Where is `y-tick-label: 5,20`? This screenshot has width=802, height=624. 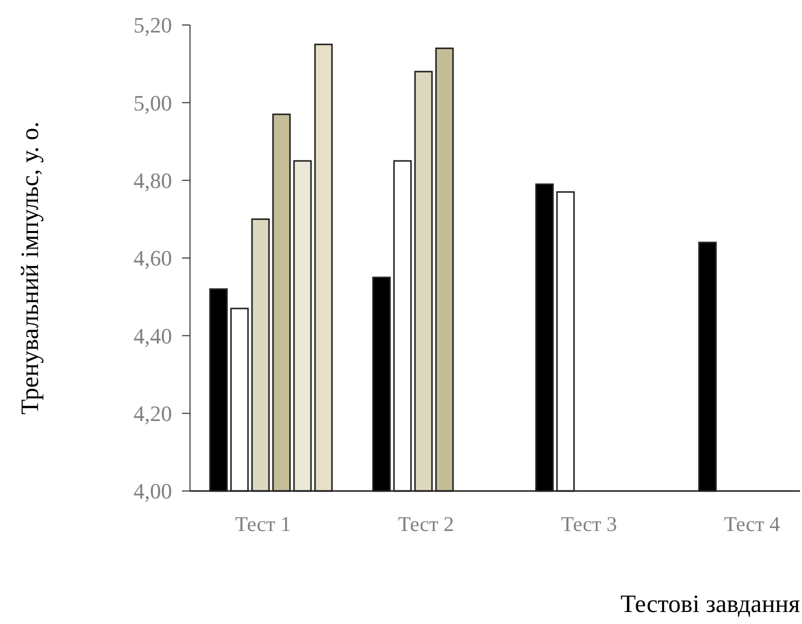 y-tick-label: 5,20 is located at coordinates (153, 25).